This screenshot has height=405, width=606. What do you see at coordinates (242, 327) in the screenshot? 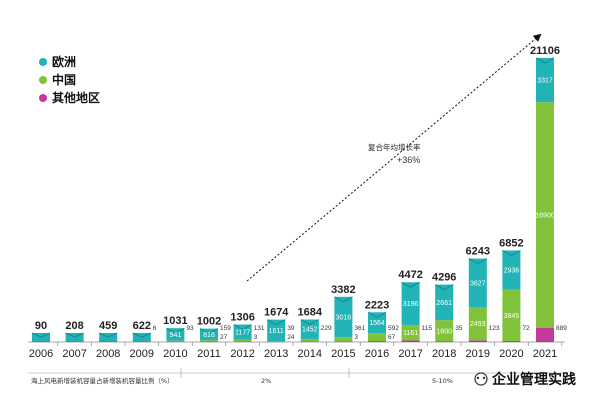
I see `bar-chevron-2012` at bounding box center [242, 327].